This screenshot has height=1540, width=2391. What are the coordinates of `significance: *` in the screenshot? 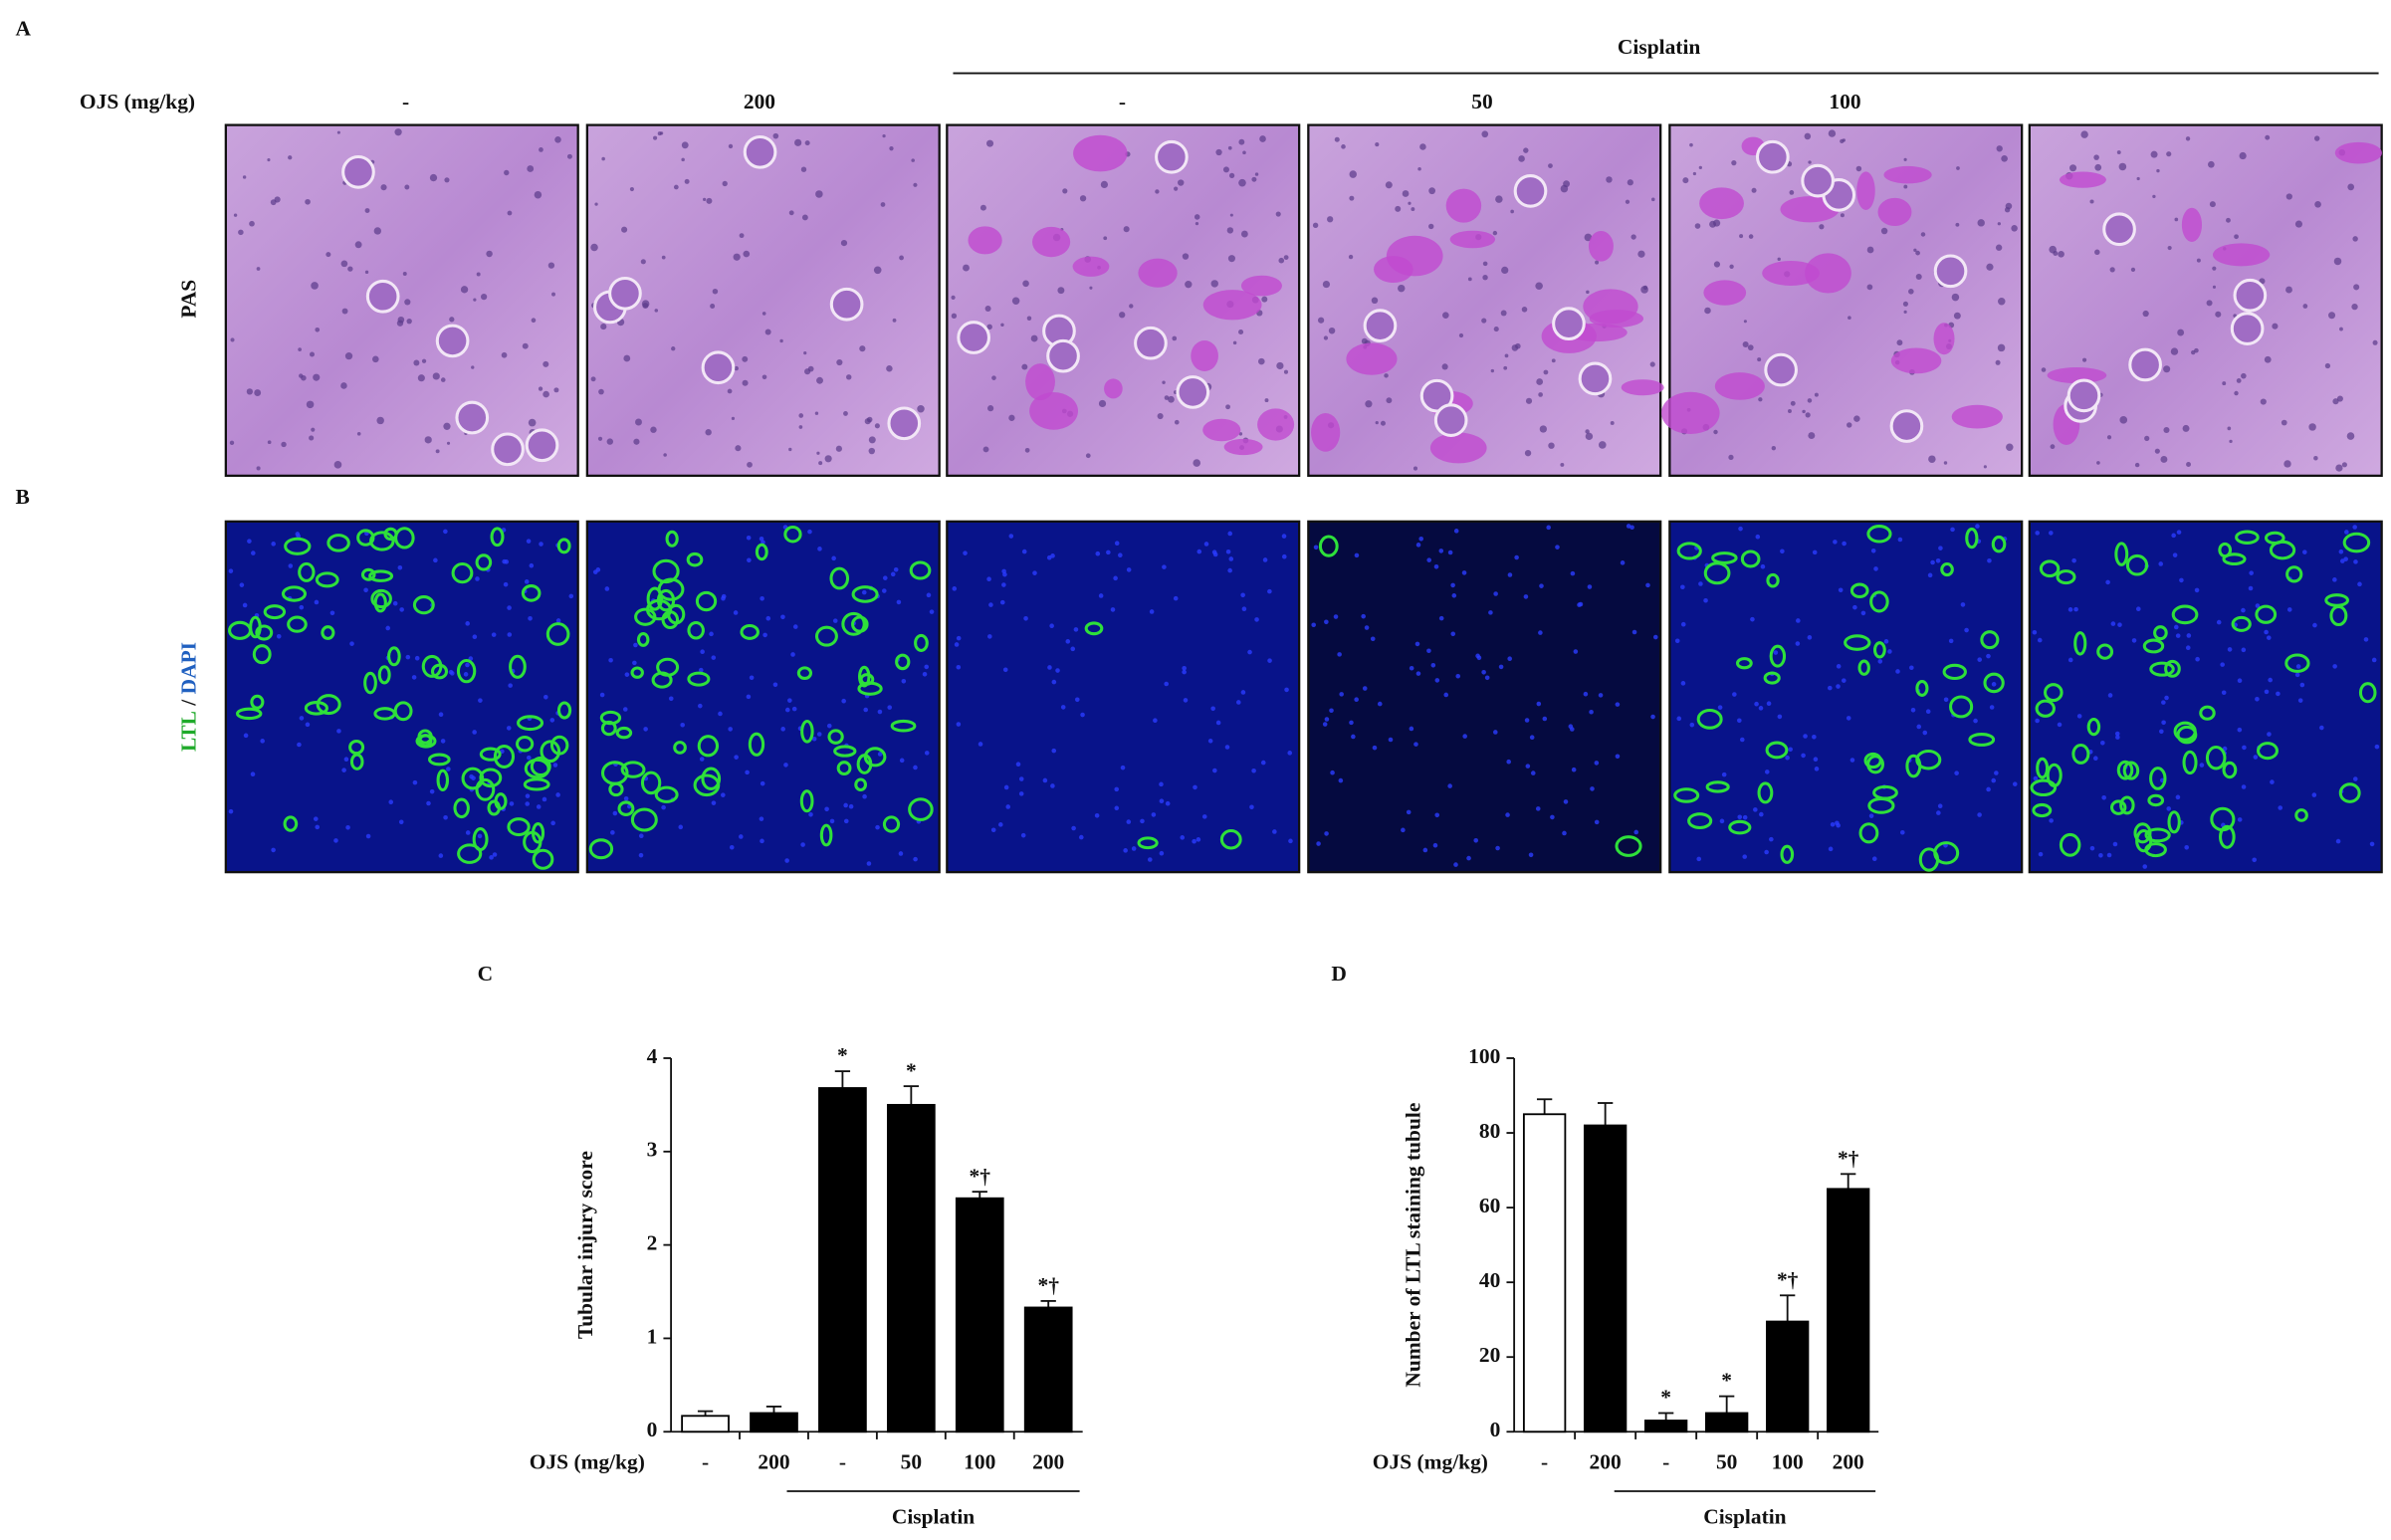 It's located at (911, 1070).